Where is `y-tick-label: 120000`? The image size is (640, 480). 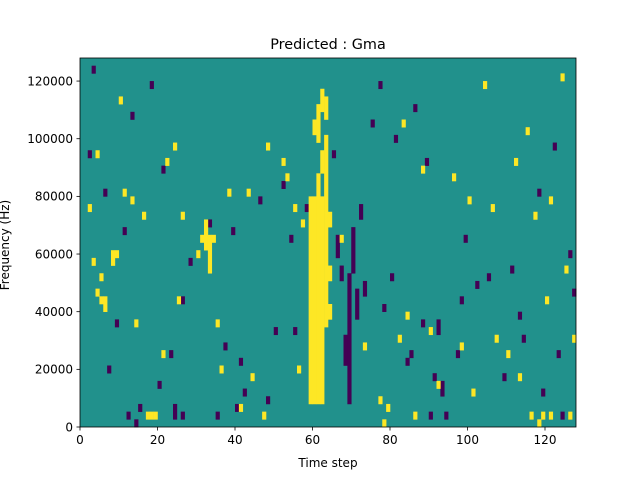 y-tick-label: 120000 is located at coordinates (50, 81).